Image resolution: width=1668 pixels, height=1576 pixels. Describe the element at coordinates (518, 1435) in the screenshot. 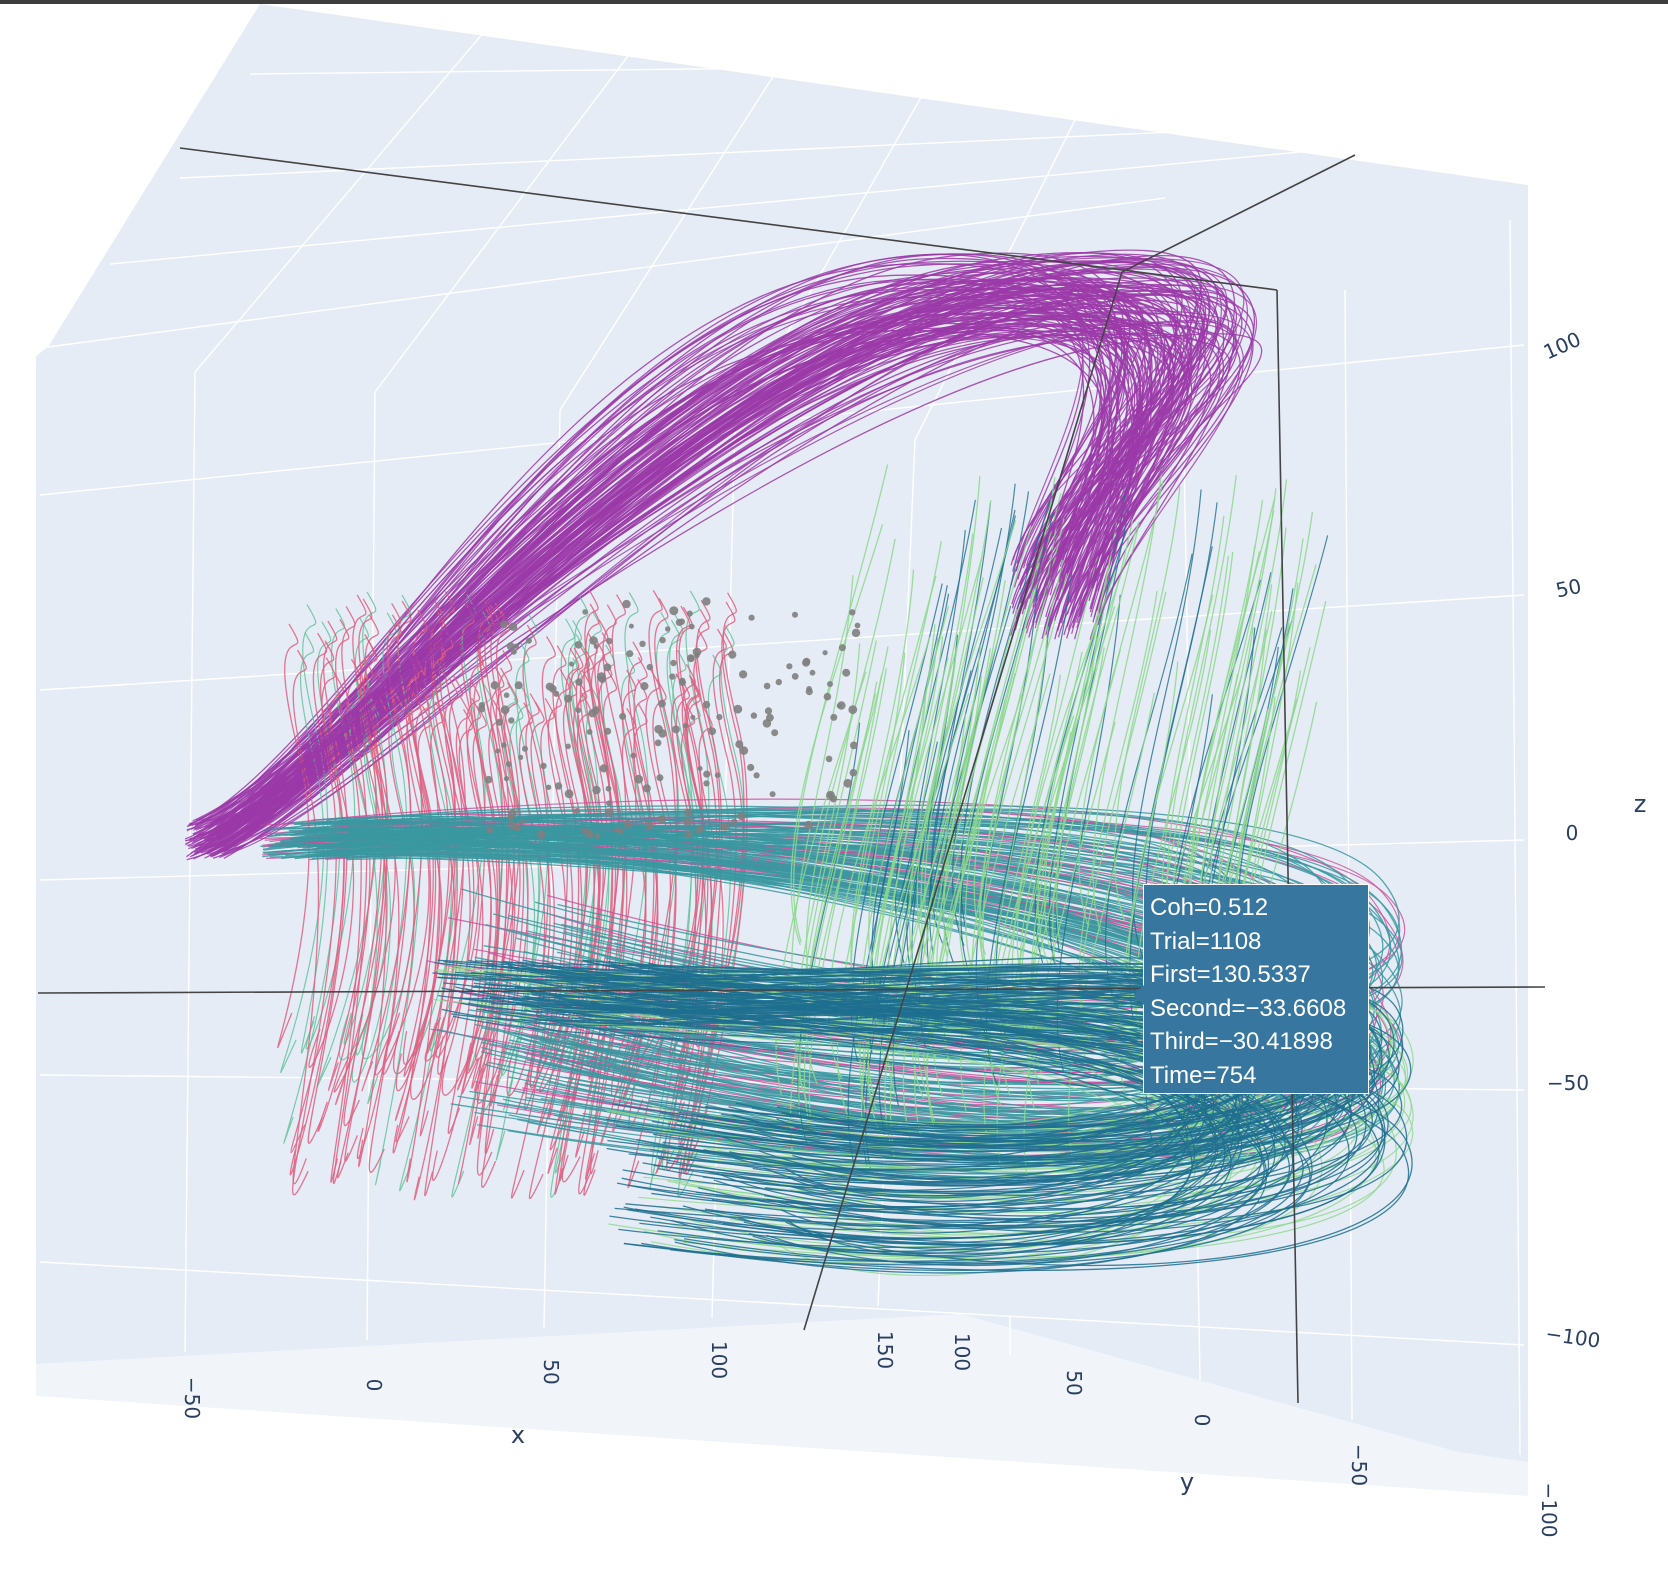

I see `x-axis-title: x` at that location.